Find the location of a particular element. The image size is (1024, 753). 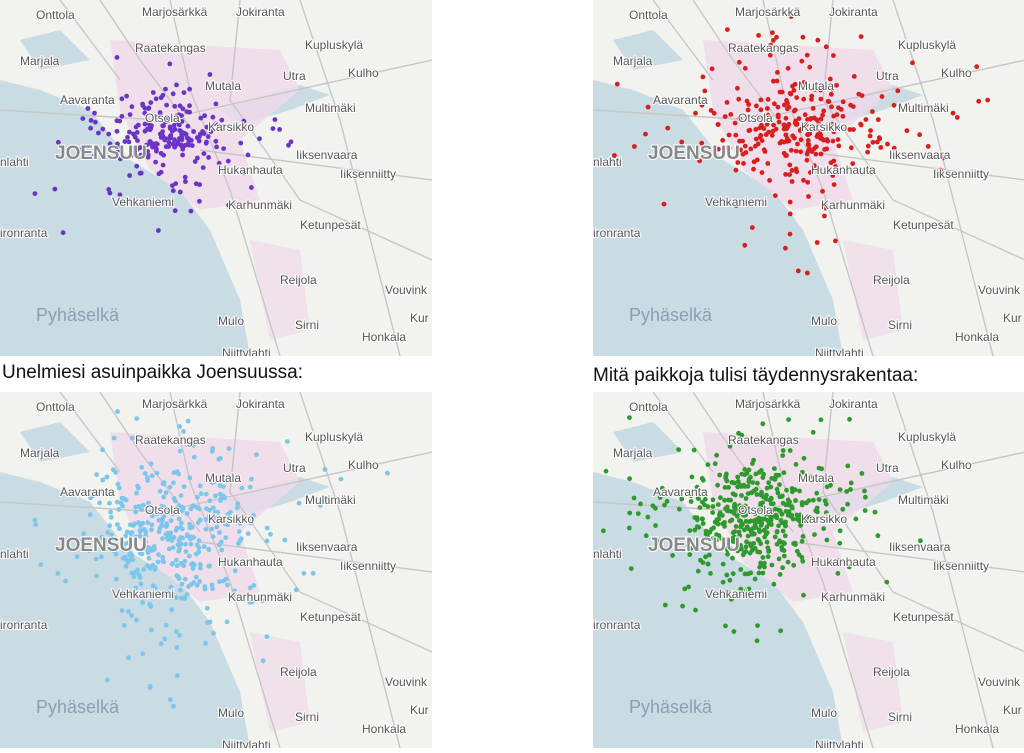

place-label: Vouvink is located at coordinates (406, 682).